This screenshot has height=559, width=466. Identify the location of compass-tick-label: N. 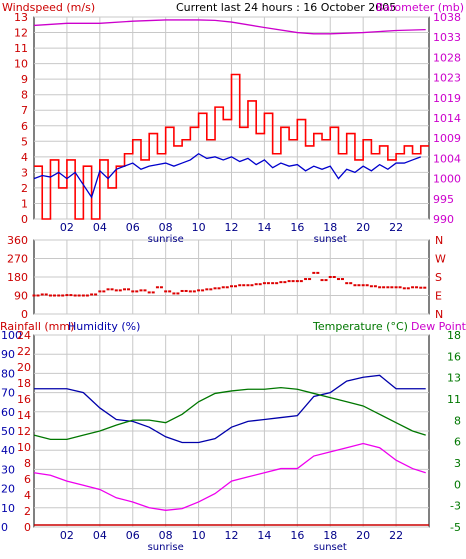
(439, 314).